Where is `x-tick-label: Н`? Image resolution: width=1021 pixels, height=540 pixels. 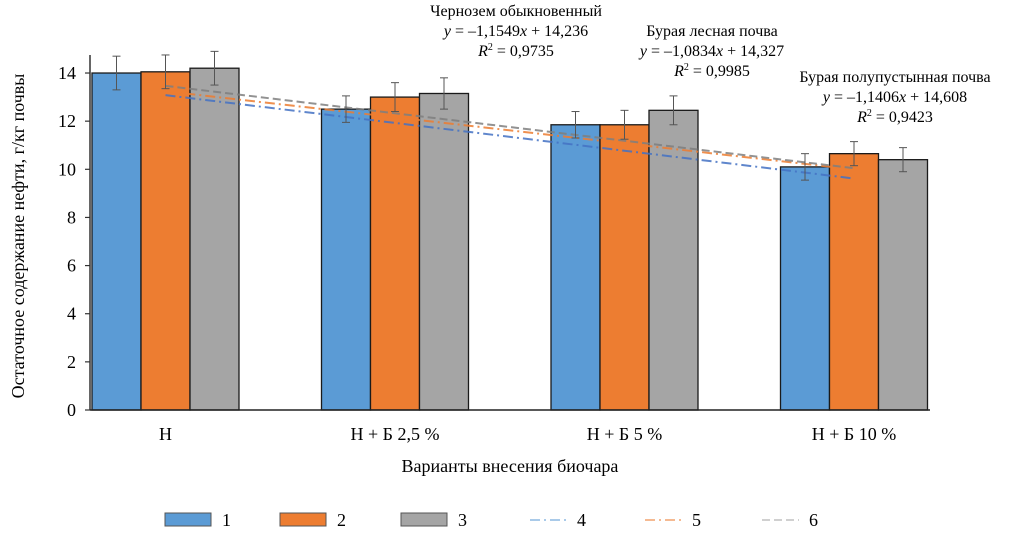 x-tick-label: Н is located at coordinates (165, 434).